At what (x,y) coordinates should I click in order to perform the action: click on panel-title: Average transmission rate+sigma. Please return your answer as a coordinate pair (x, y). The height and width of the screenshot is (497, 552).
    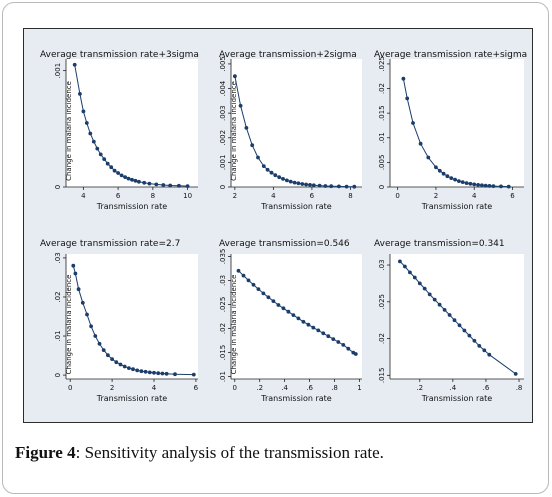
    Looking at the image, I should click on (450, 55).